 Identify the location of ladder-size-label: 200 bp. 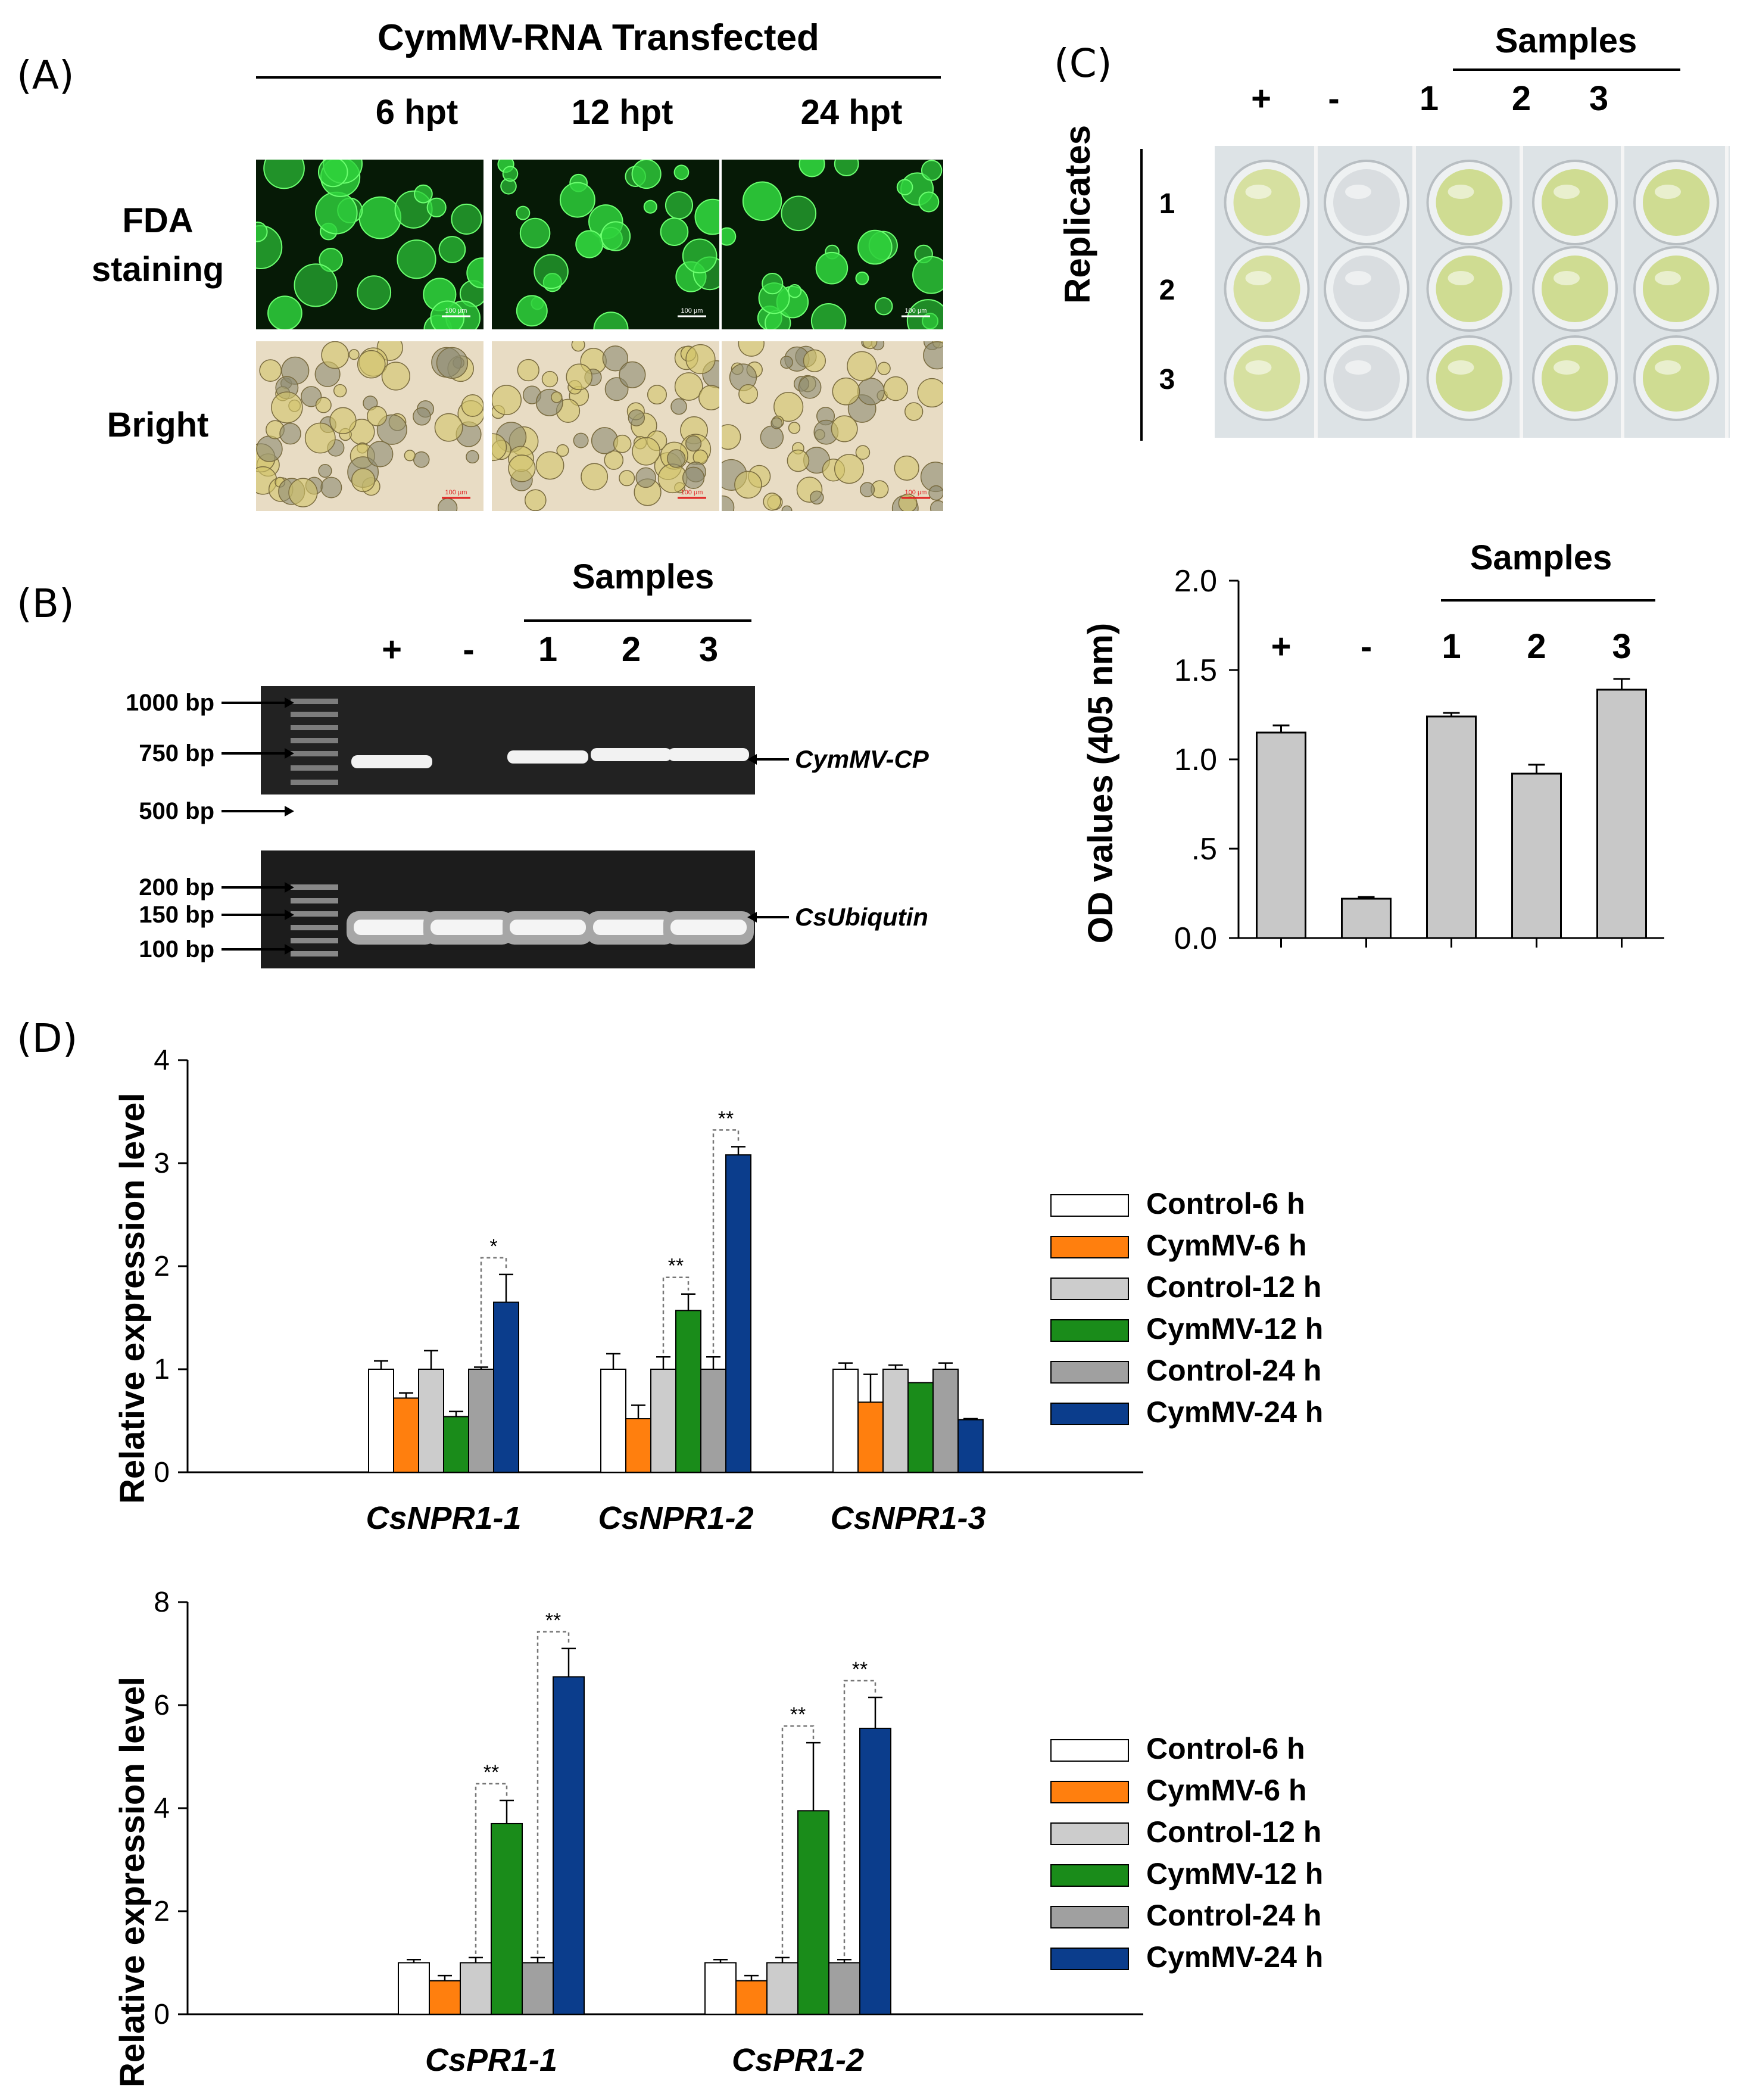
(176, 887).